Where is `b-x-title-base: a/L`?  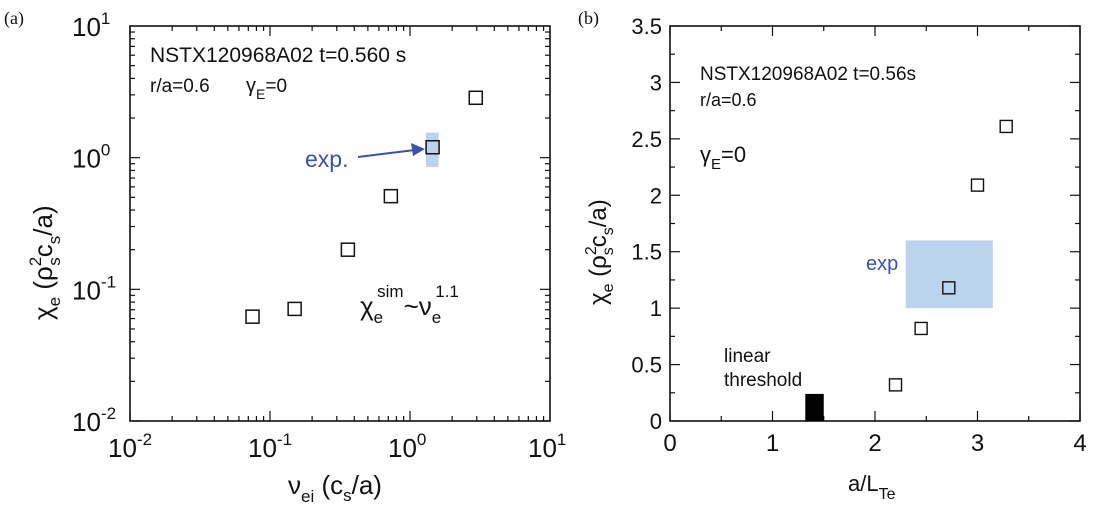 b-x-title-base: a/L is located at coordinates (863, 483).